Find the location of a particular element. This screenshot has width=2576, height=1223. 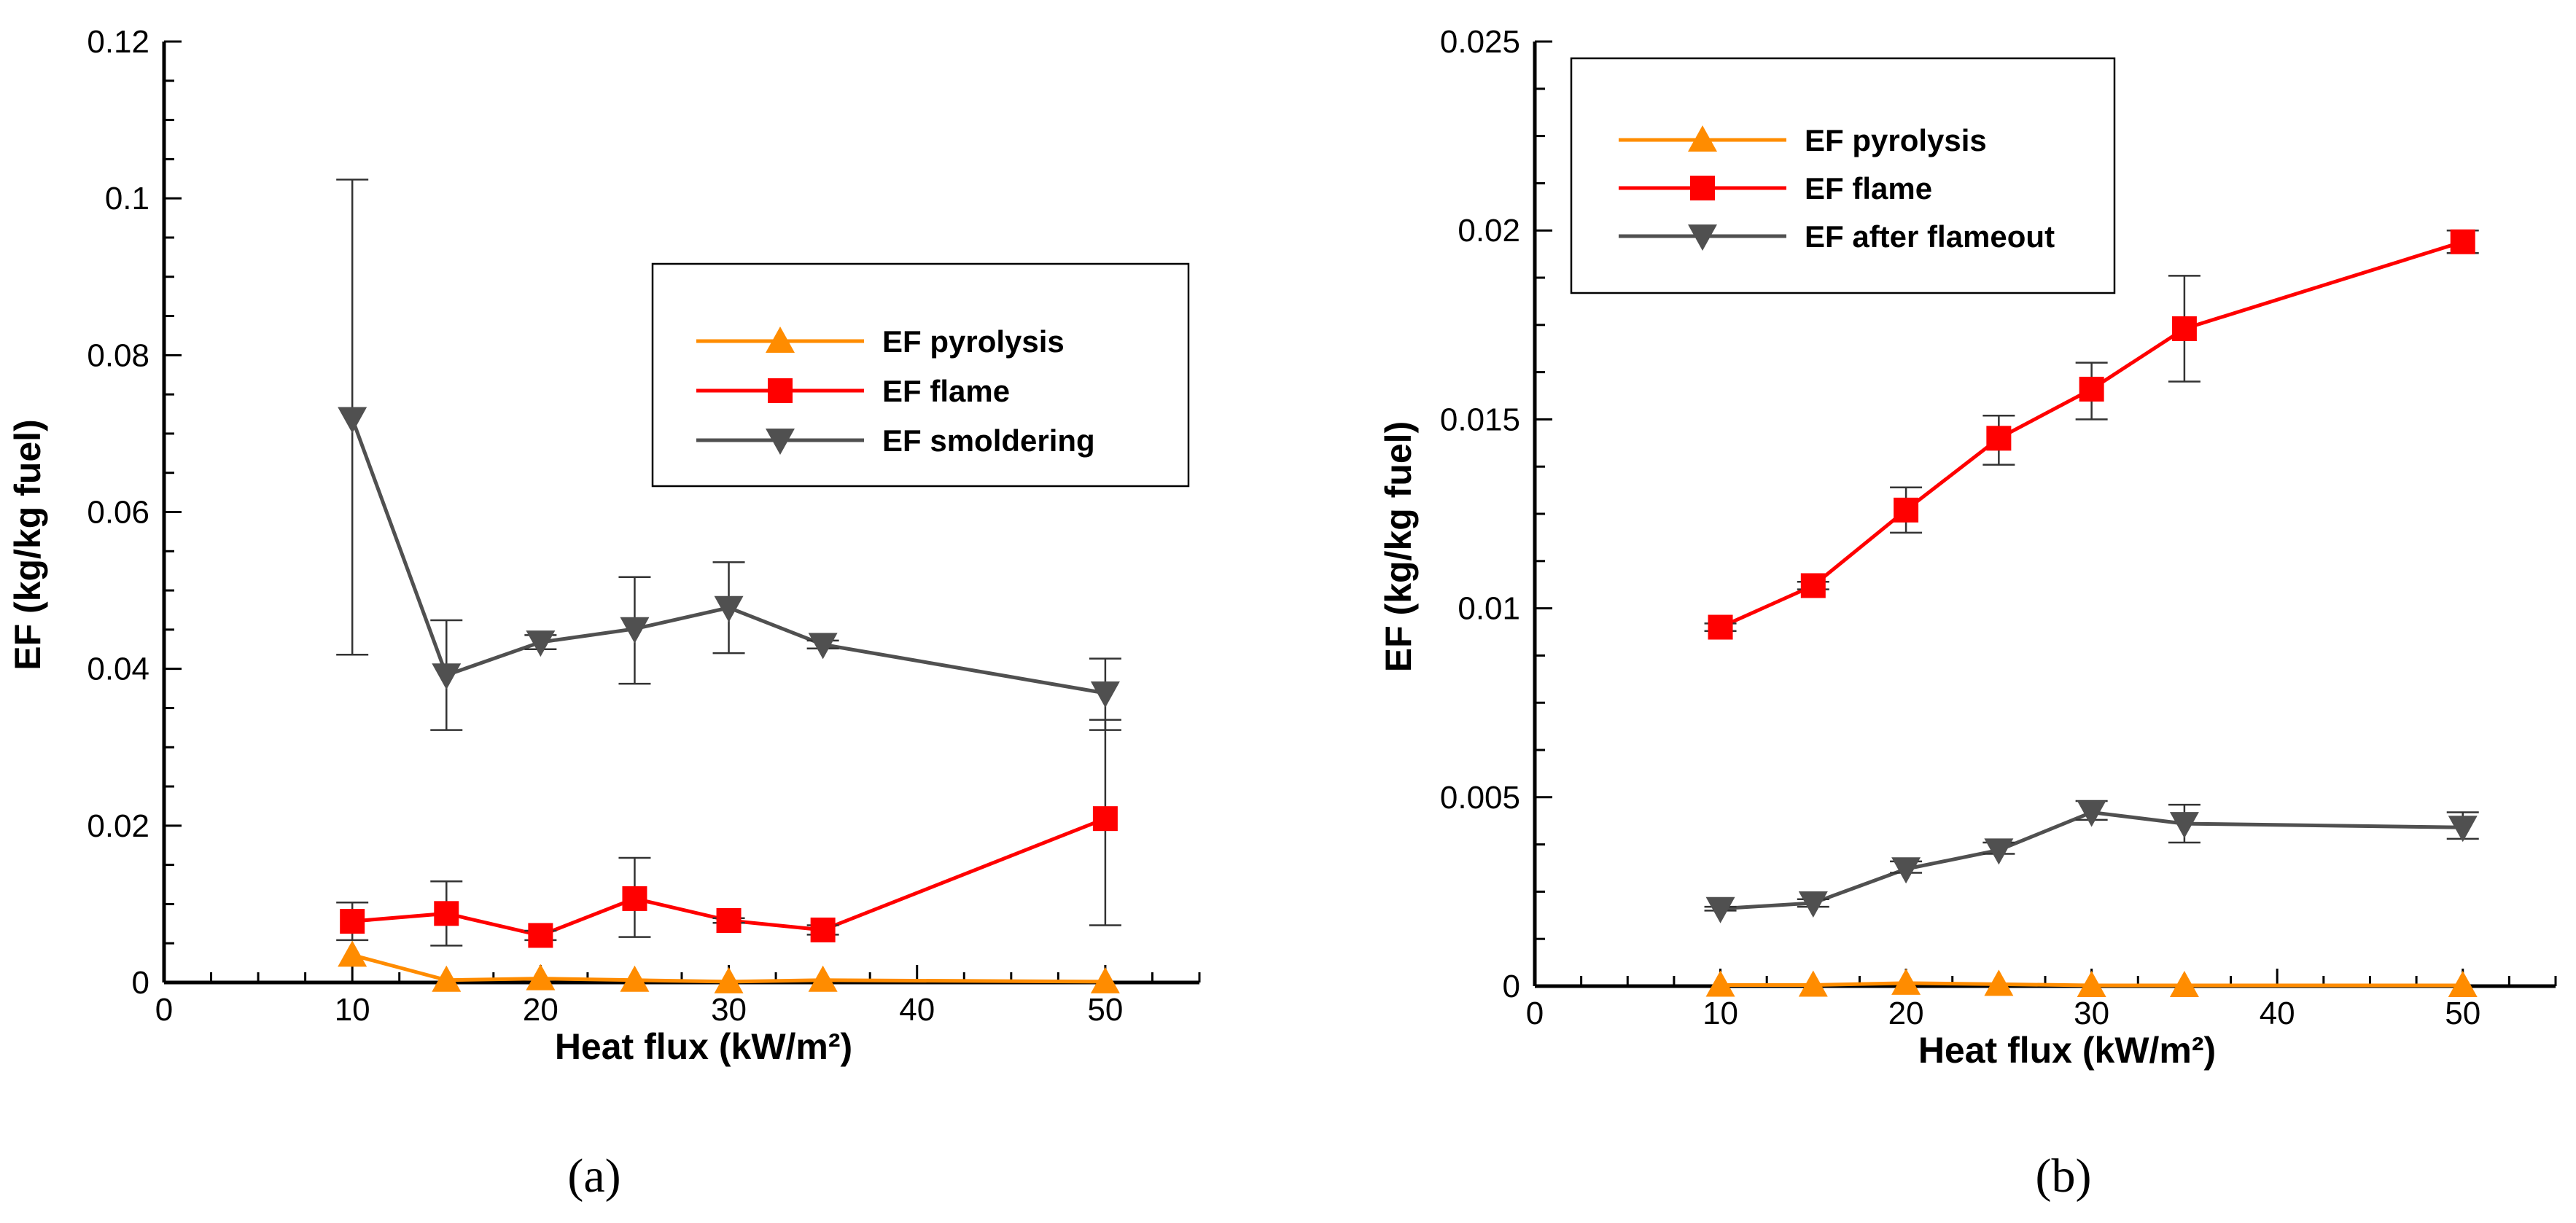

legend-label: EF after flameout is located at coordinates (1930, 236).